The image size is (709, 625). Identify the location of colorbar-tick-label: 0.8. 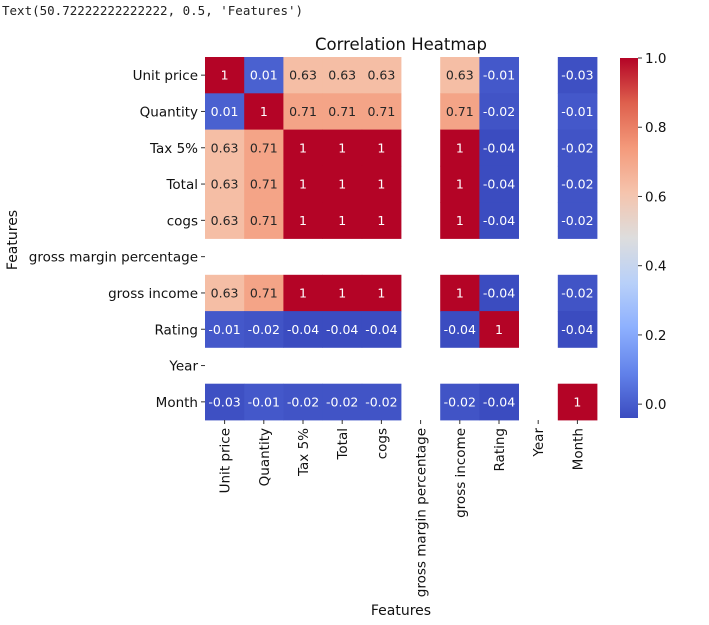
(655, 128).